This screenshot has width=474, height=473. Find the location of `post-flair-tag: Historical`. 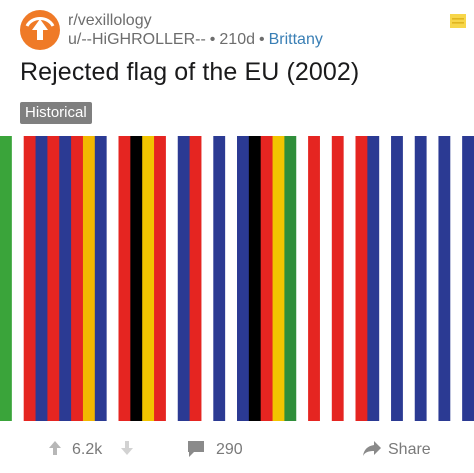

post-flair-tag: Historical is located at coordinates (56, 113).